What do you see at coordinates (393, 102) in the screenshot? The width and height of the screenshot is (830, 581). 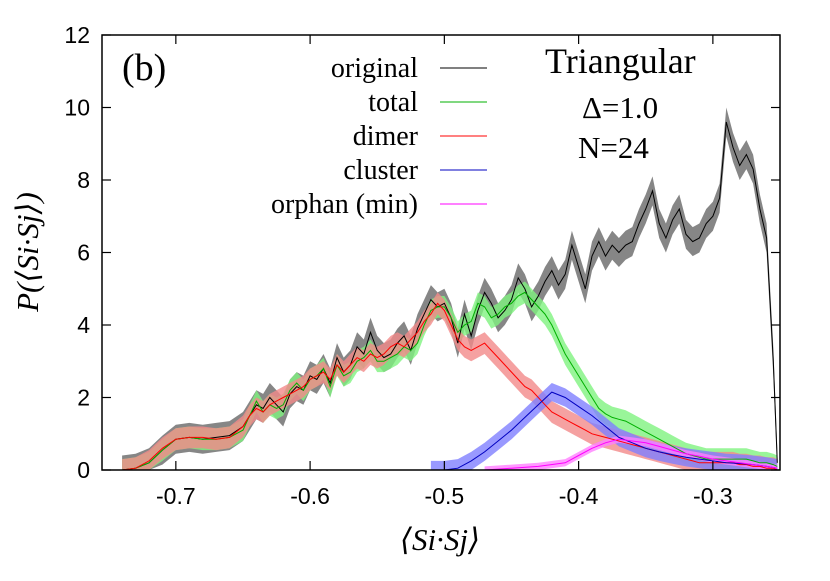 I see `legend-label-total: total` at bounding box center [393, 102].